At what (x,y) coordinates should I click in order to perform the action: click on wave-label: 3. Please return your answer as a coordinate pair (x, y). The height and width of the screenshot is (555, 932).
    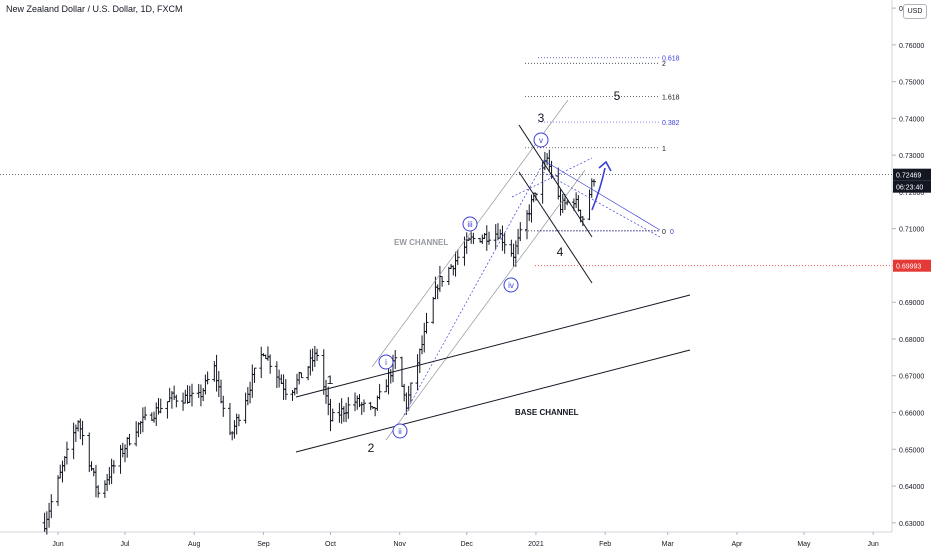
    Looking at the image, I should click on (541, 118).